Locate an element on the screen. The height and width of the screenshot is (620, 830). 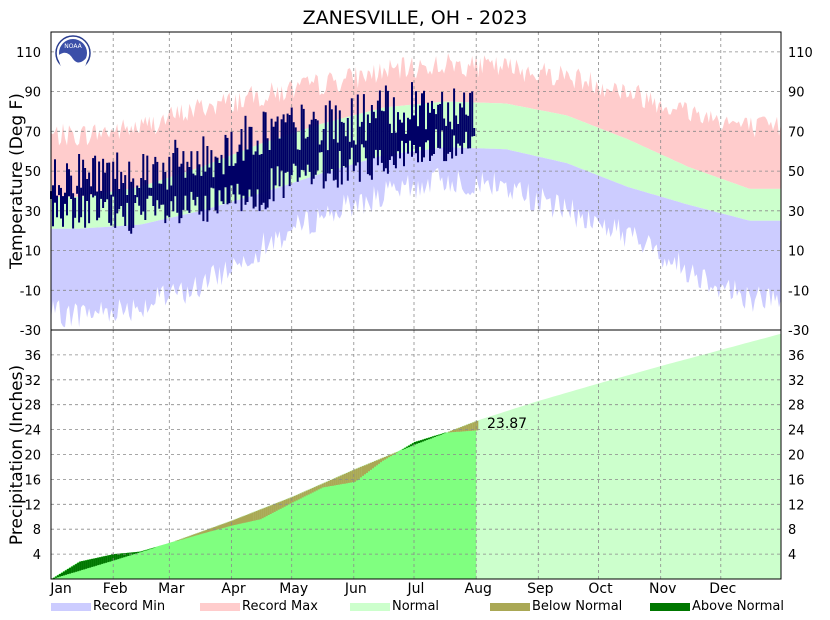
month-labels: Jan Feb Mar Apr May Jun Jul Aug Sep Oct Nov Dec is located at coordinates (392, 589).